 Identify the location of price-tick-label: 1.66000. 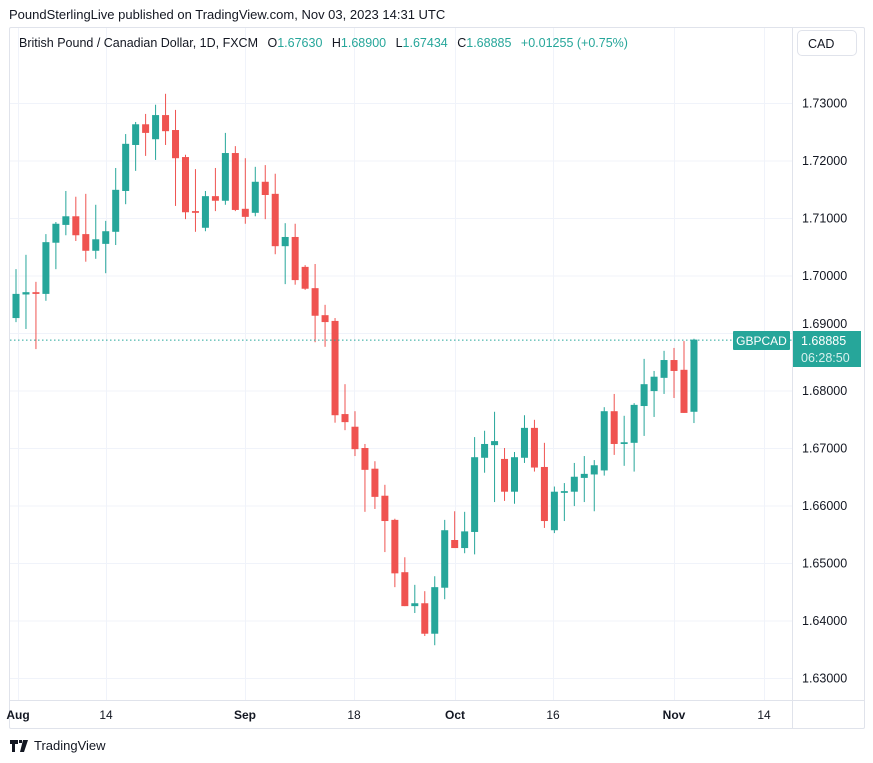
(824, 506).